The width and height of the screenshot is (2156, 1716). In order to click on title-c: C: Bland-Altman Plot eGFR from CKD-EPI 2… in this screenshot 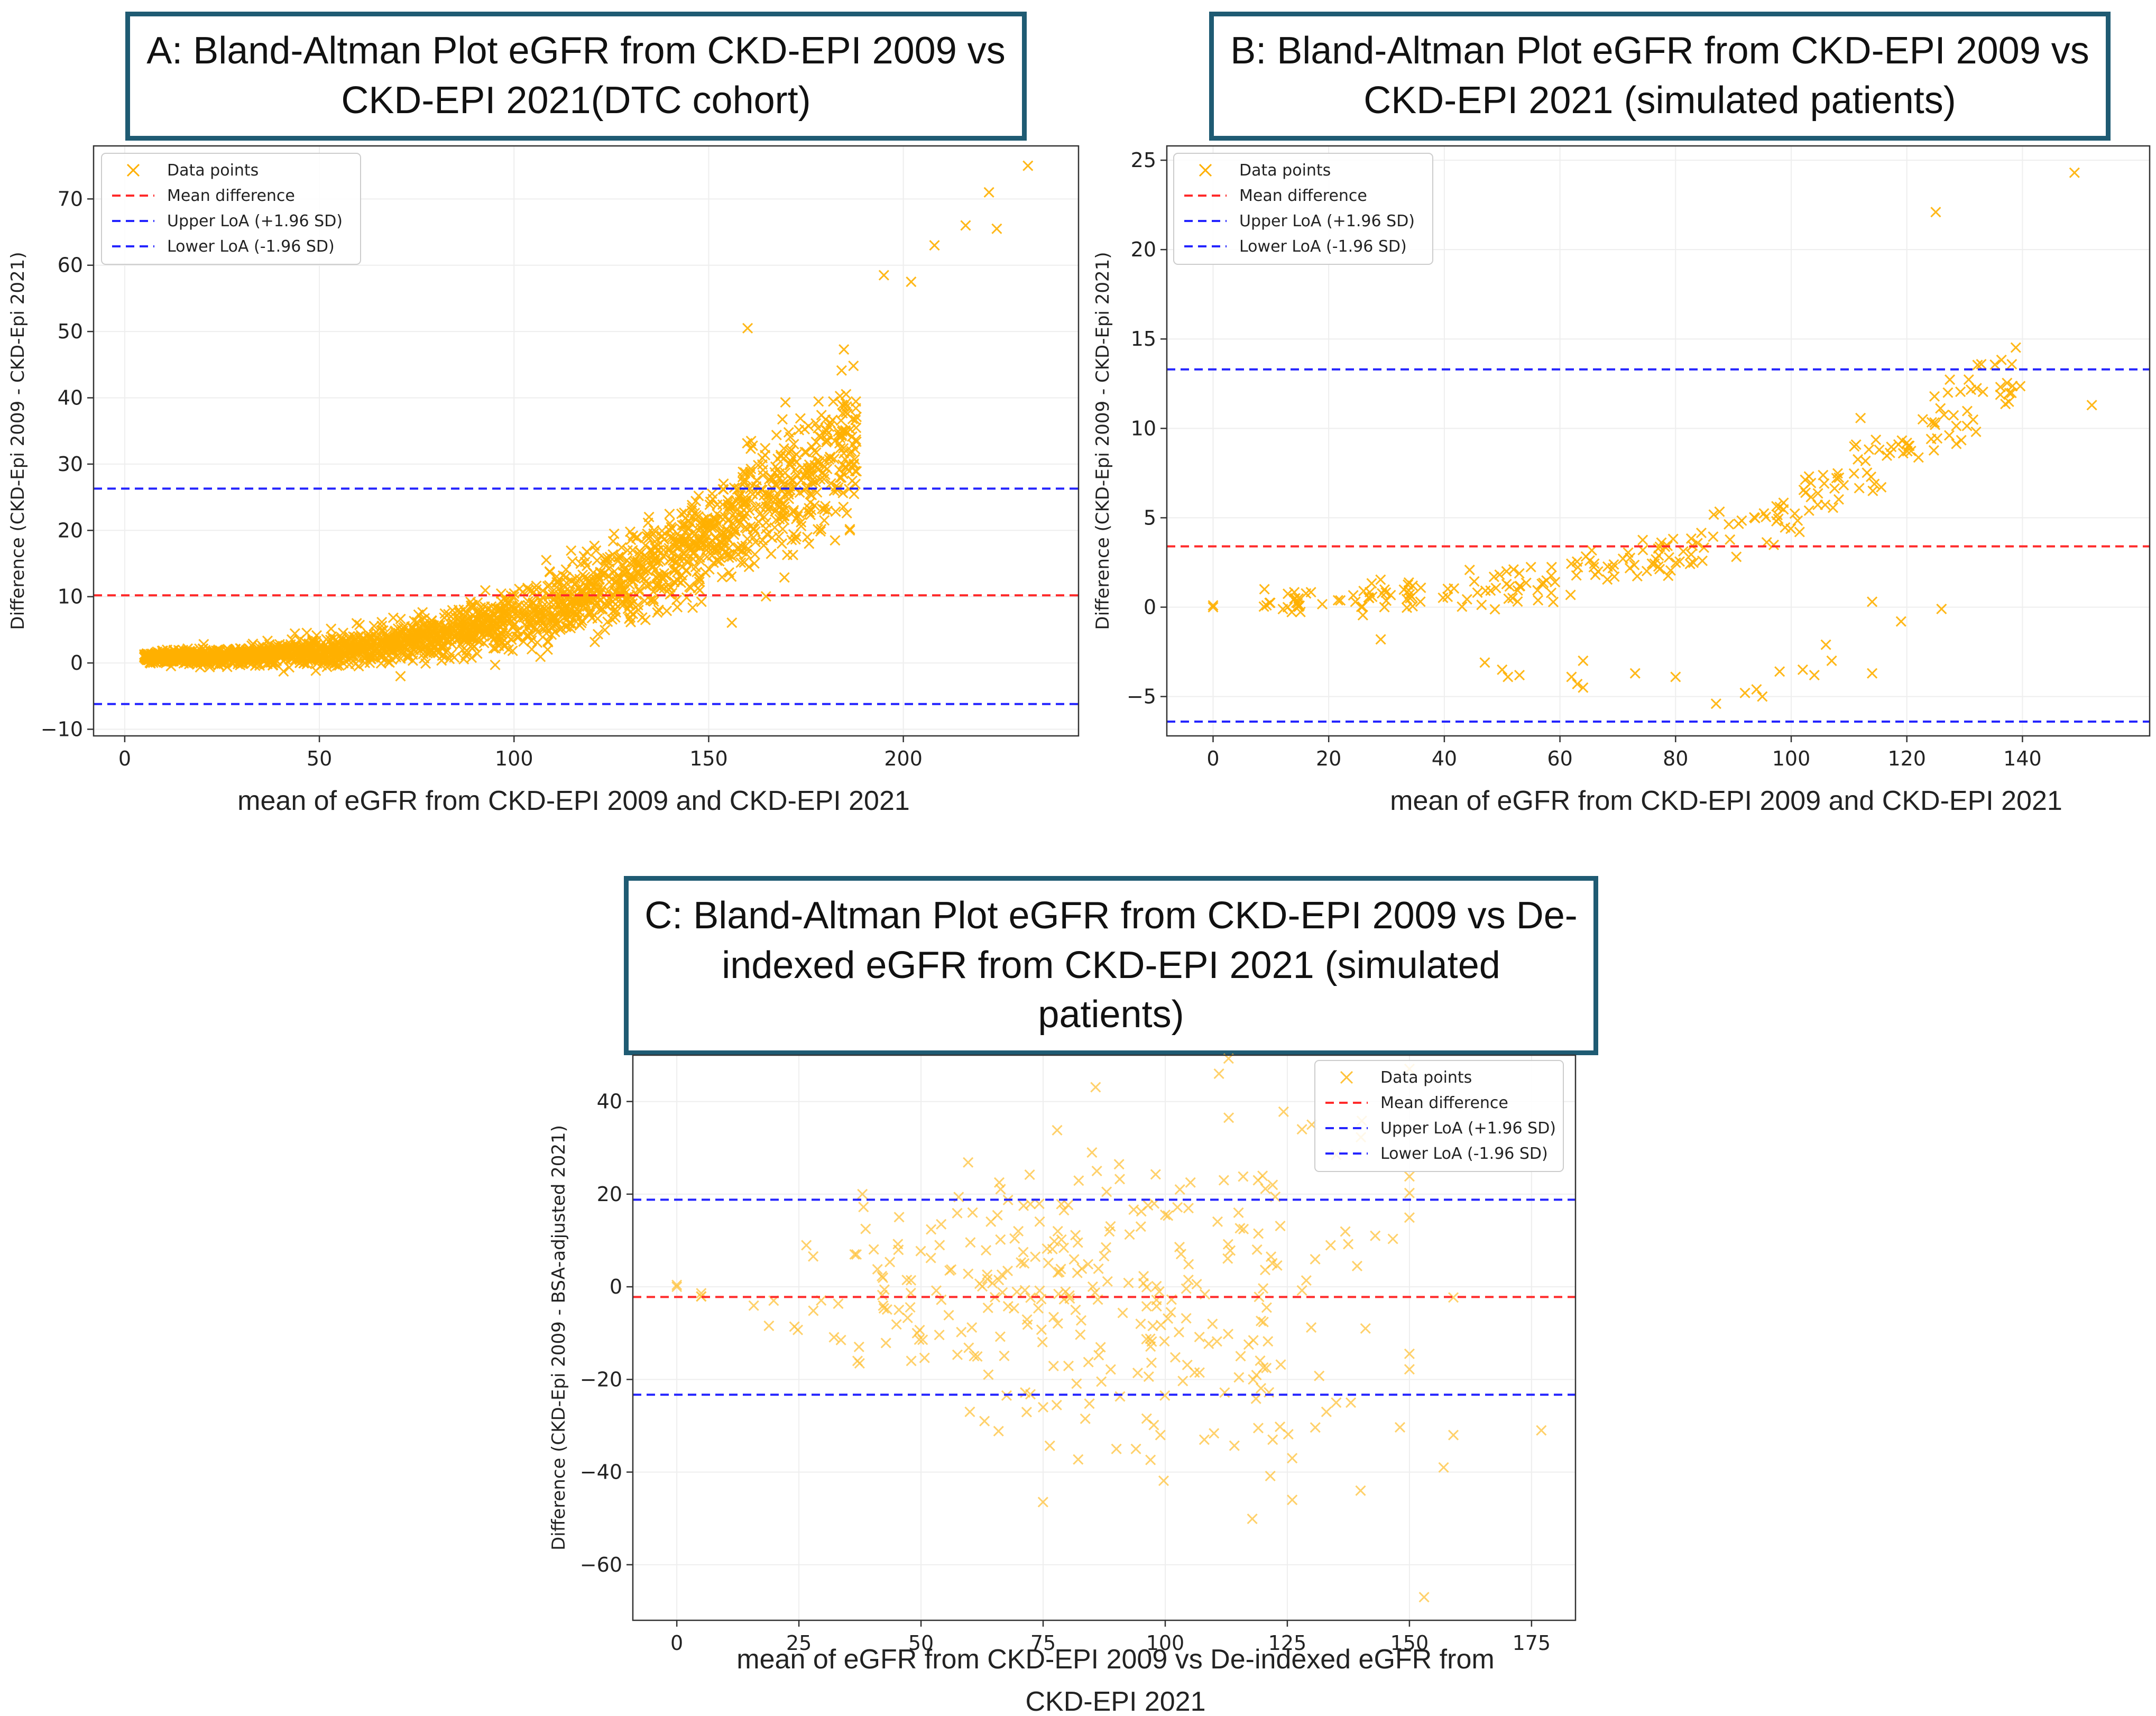, I will do `click(1111, 965)`.